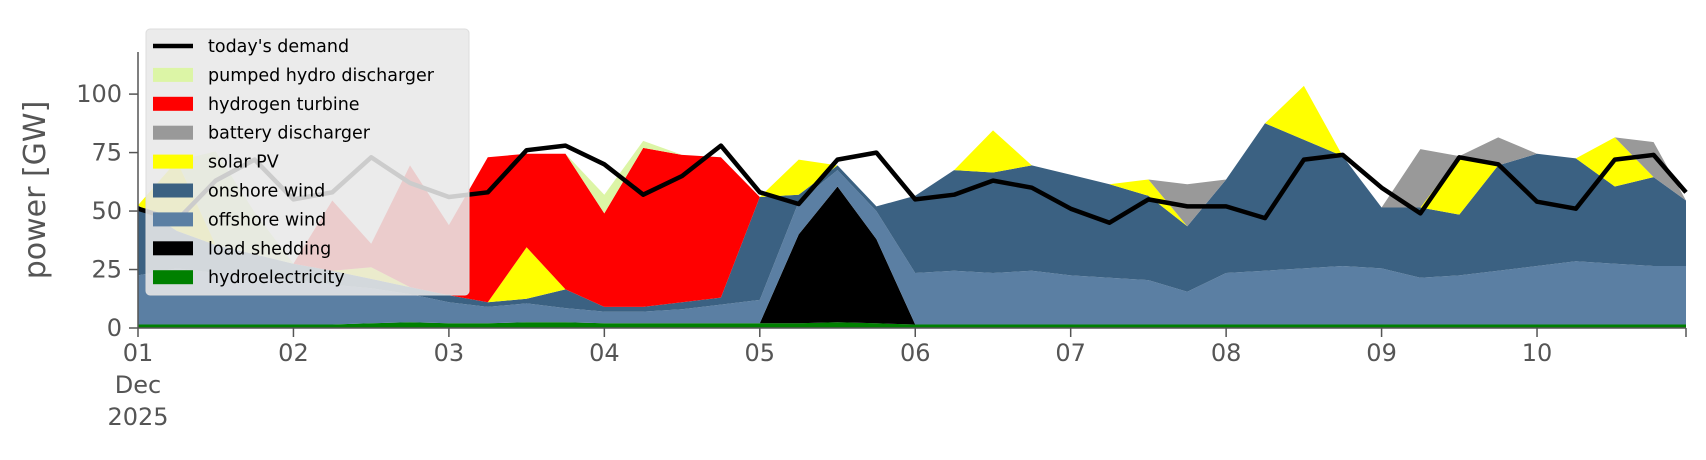 The width and height of the screenshot is (1706, 460). I want to click on legend-label-solar-pv: solar PV, so click(243, 163).